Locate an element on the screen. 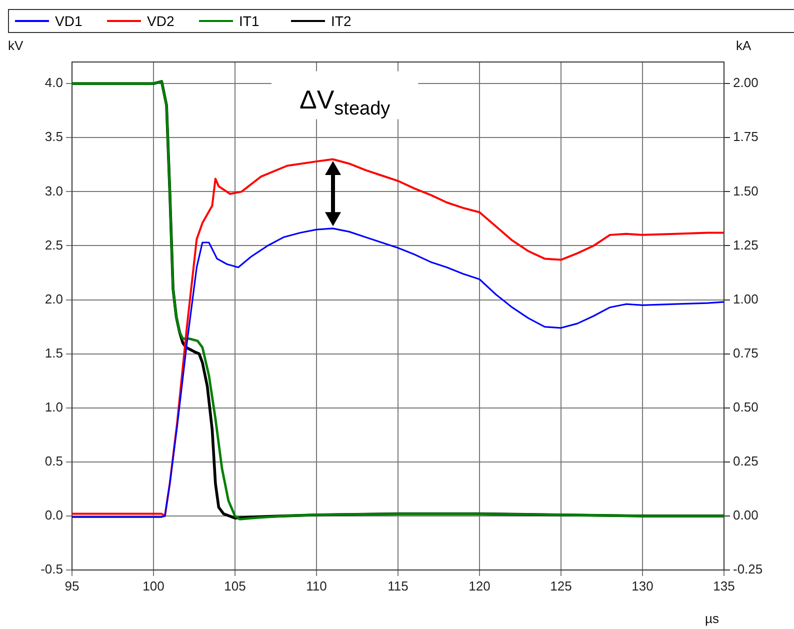  y2-tick-label: 1.75 is located at coordinates (745, 136).